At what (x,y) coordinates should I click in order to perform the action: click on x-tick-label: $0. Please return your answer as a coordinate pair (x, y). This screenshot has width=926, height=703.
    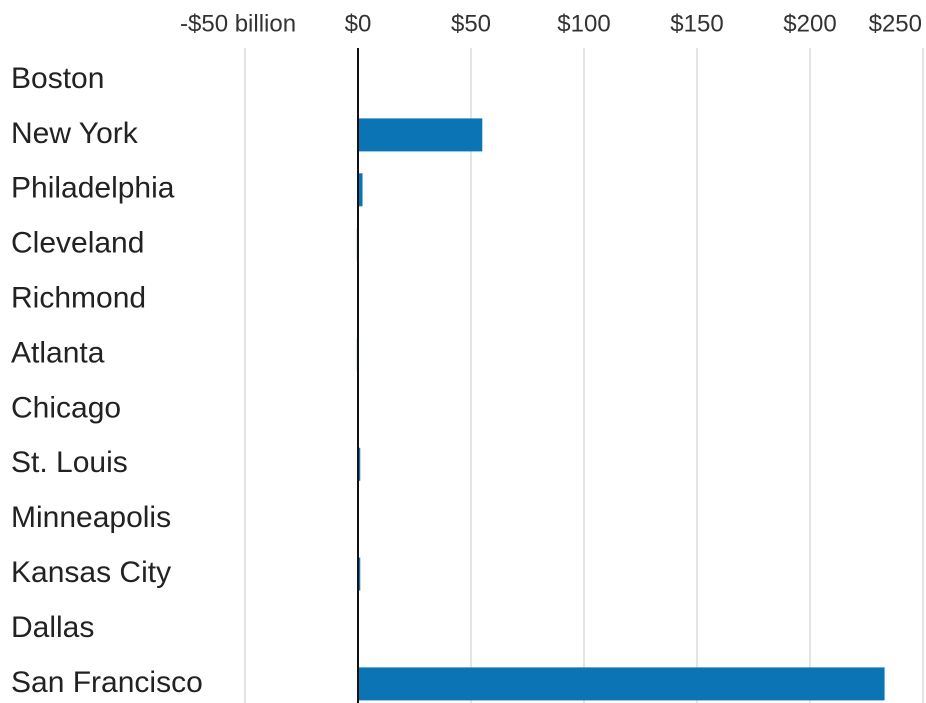
    Looking at the image, I should click on (358, 23).